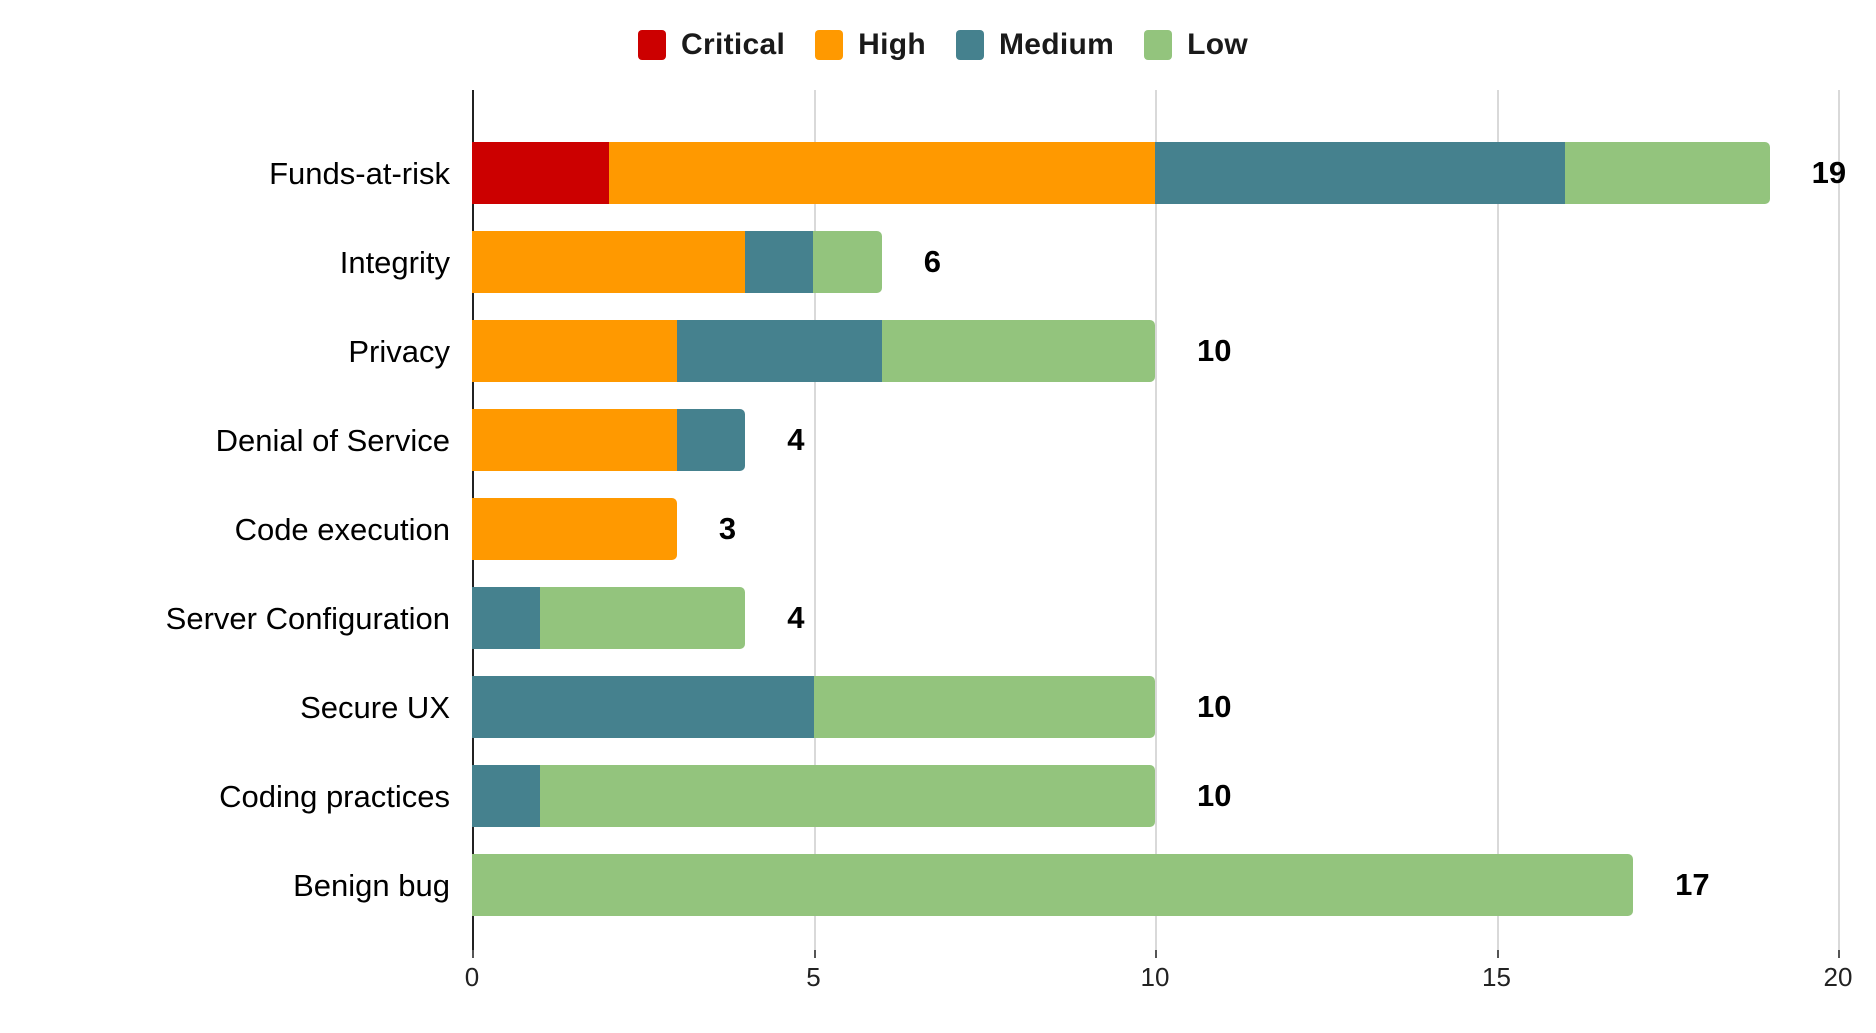  I want to click on legend-label: High, so click(892, 44).